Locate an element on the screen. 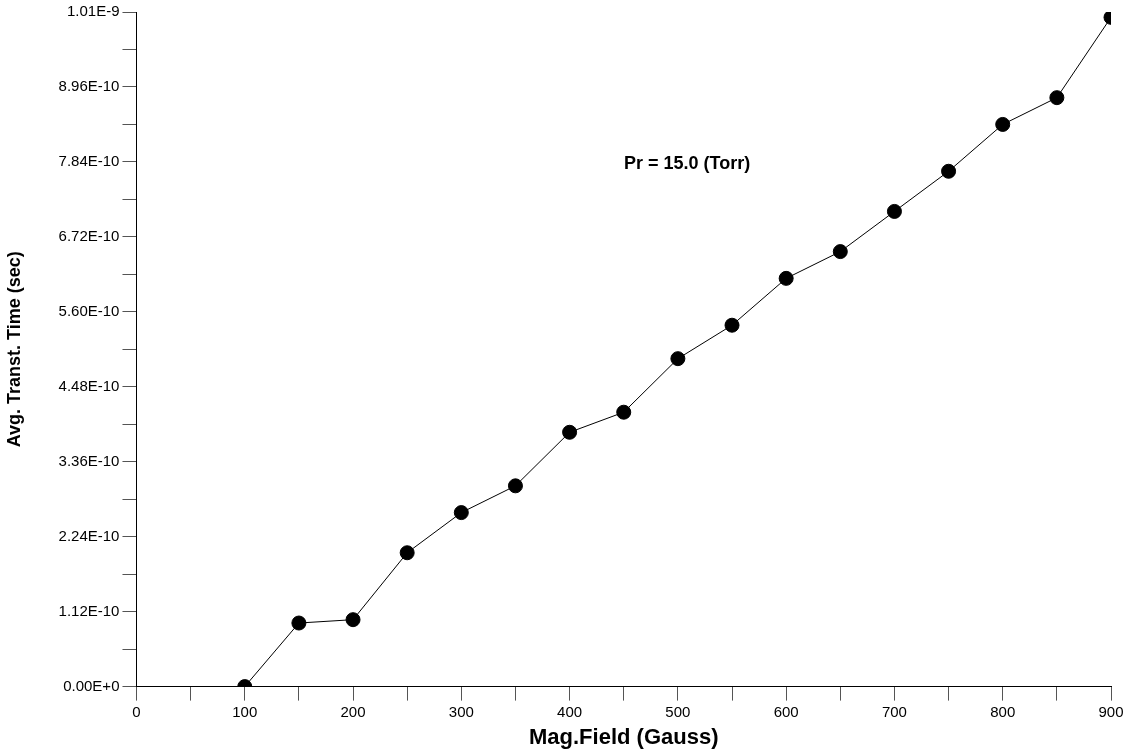 The image size is (1135, 755). x-tick-label: 100 is located at coordinates (245, 711).